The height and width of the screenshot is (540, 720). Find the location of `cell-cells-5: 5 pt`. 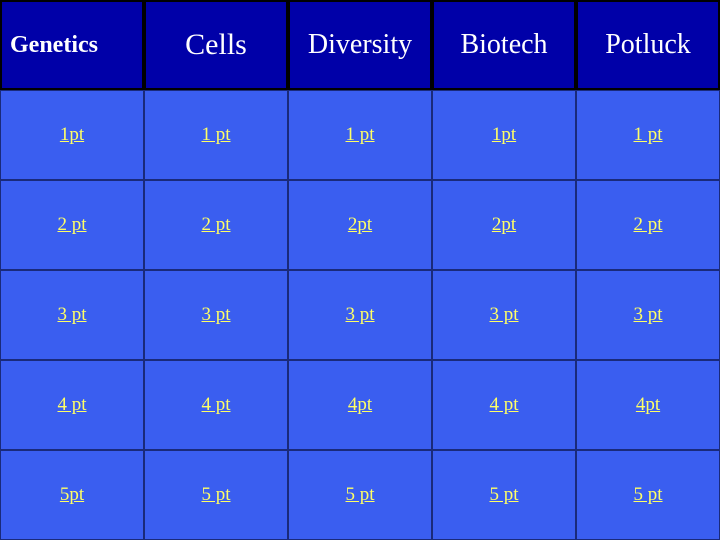

cell-cells-5: 5 pt is located at coordinates (216, 495).